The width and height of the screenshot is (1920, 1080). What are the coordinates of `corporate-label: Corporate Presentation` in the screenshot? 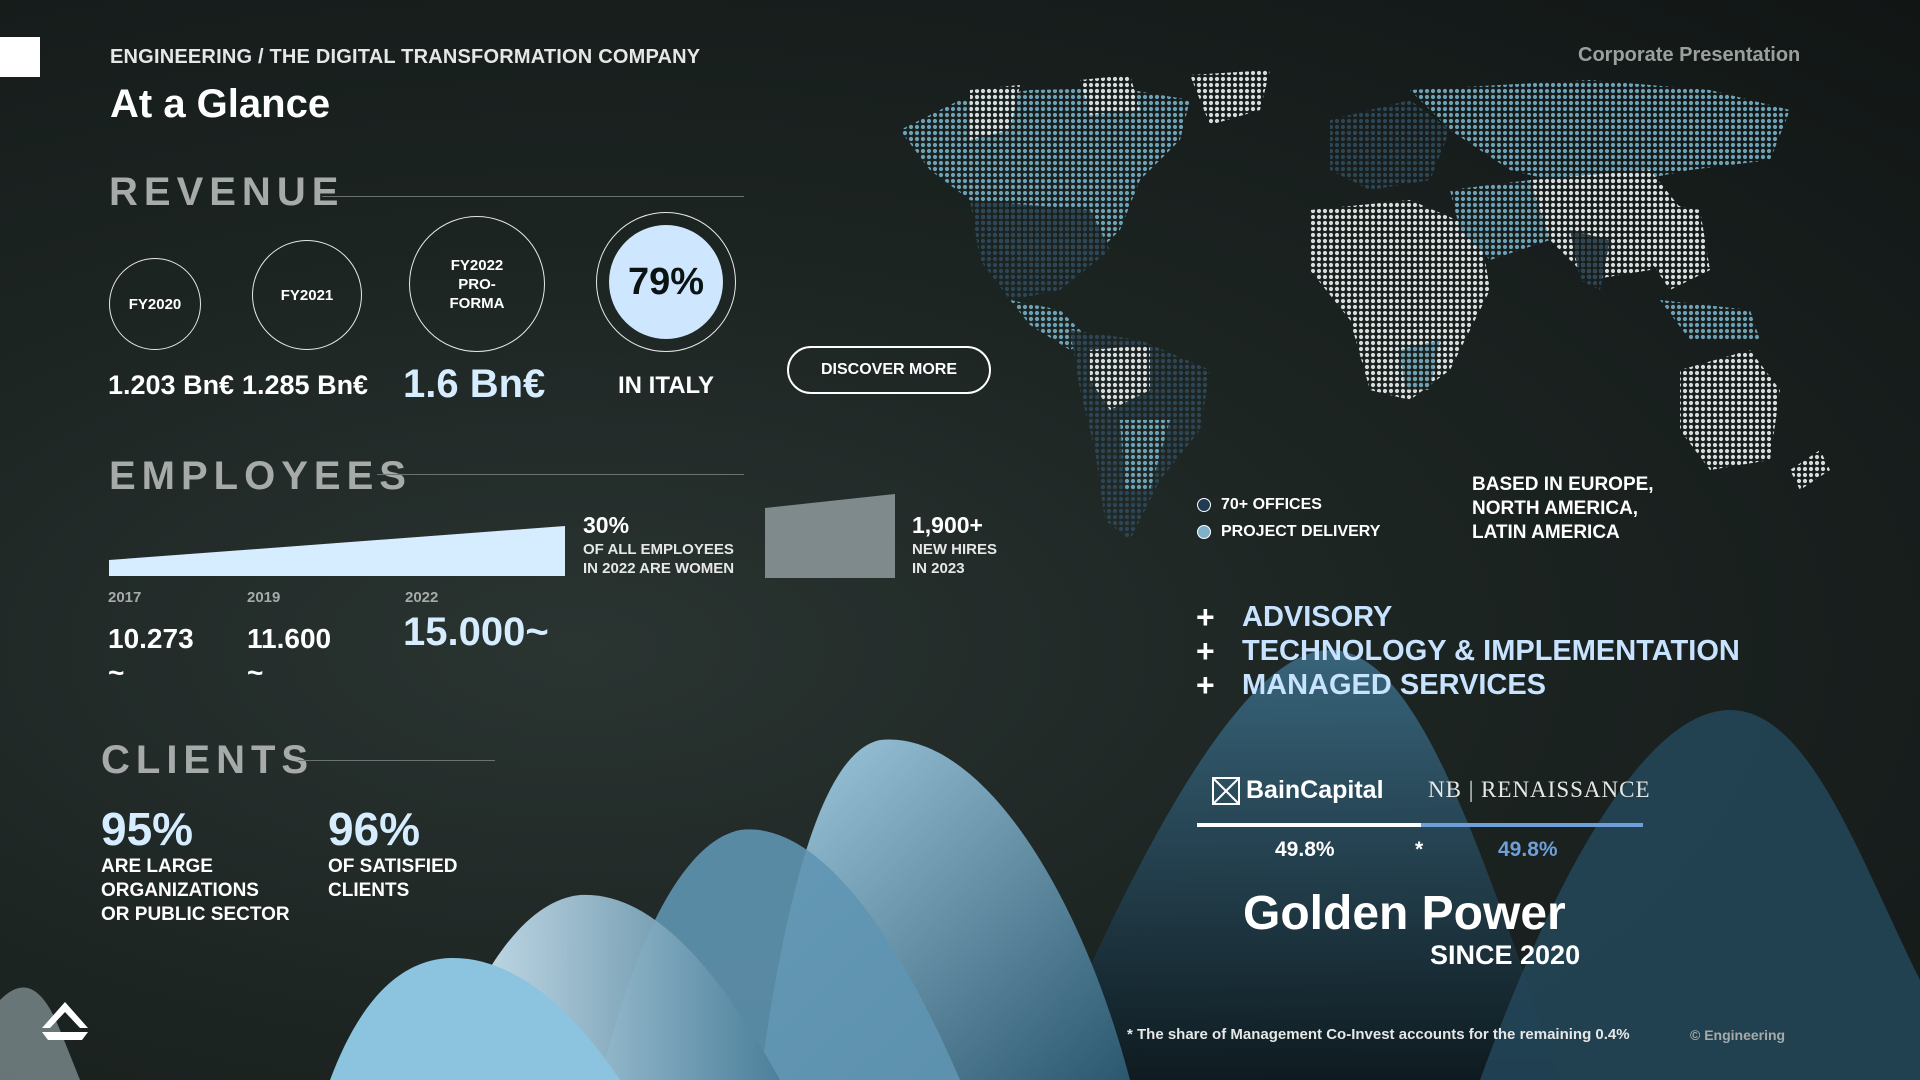 It's located at (1689, 55).